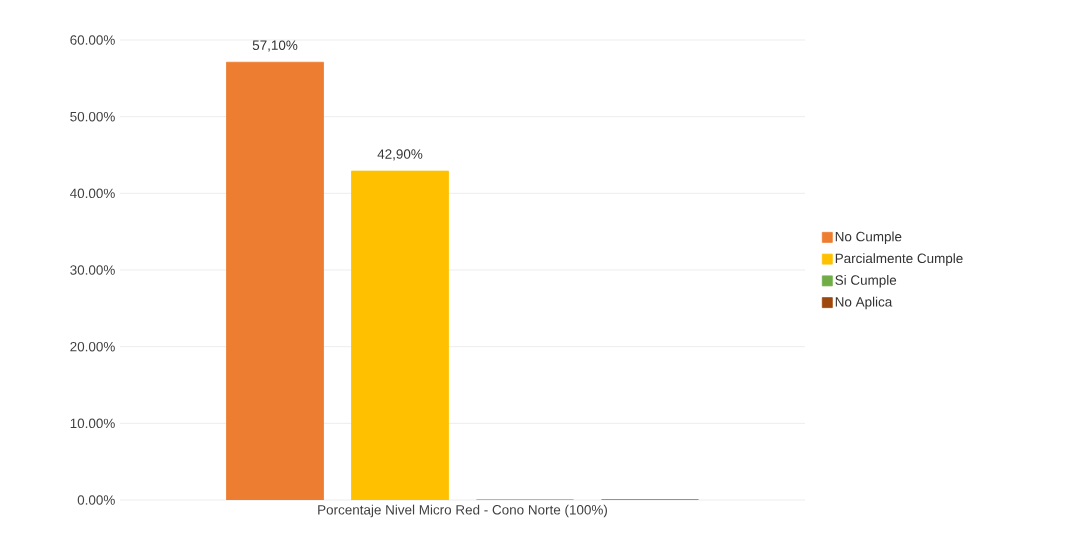  Describe the element at coordinates (400, 155) in the screenshot. I see `data-label: 42,90%` at that location.